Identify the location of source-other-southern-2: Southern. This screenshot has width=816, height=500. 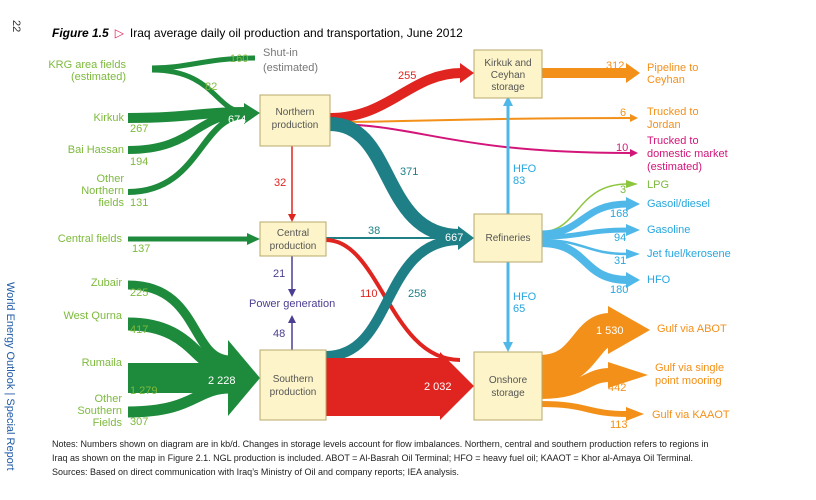
(99, 411).